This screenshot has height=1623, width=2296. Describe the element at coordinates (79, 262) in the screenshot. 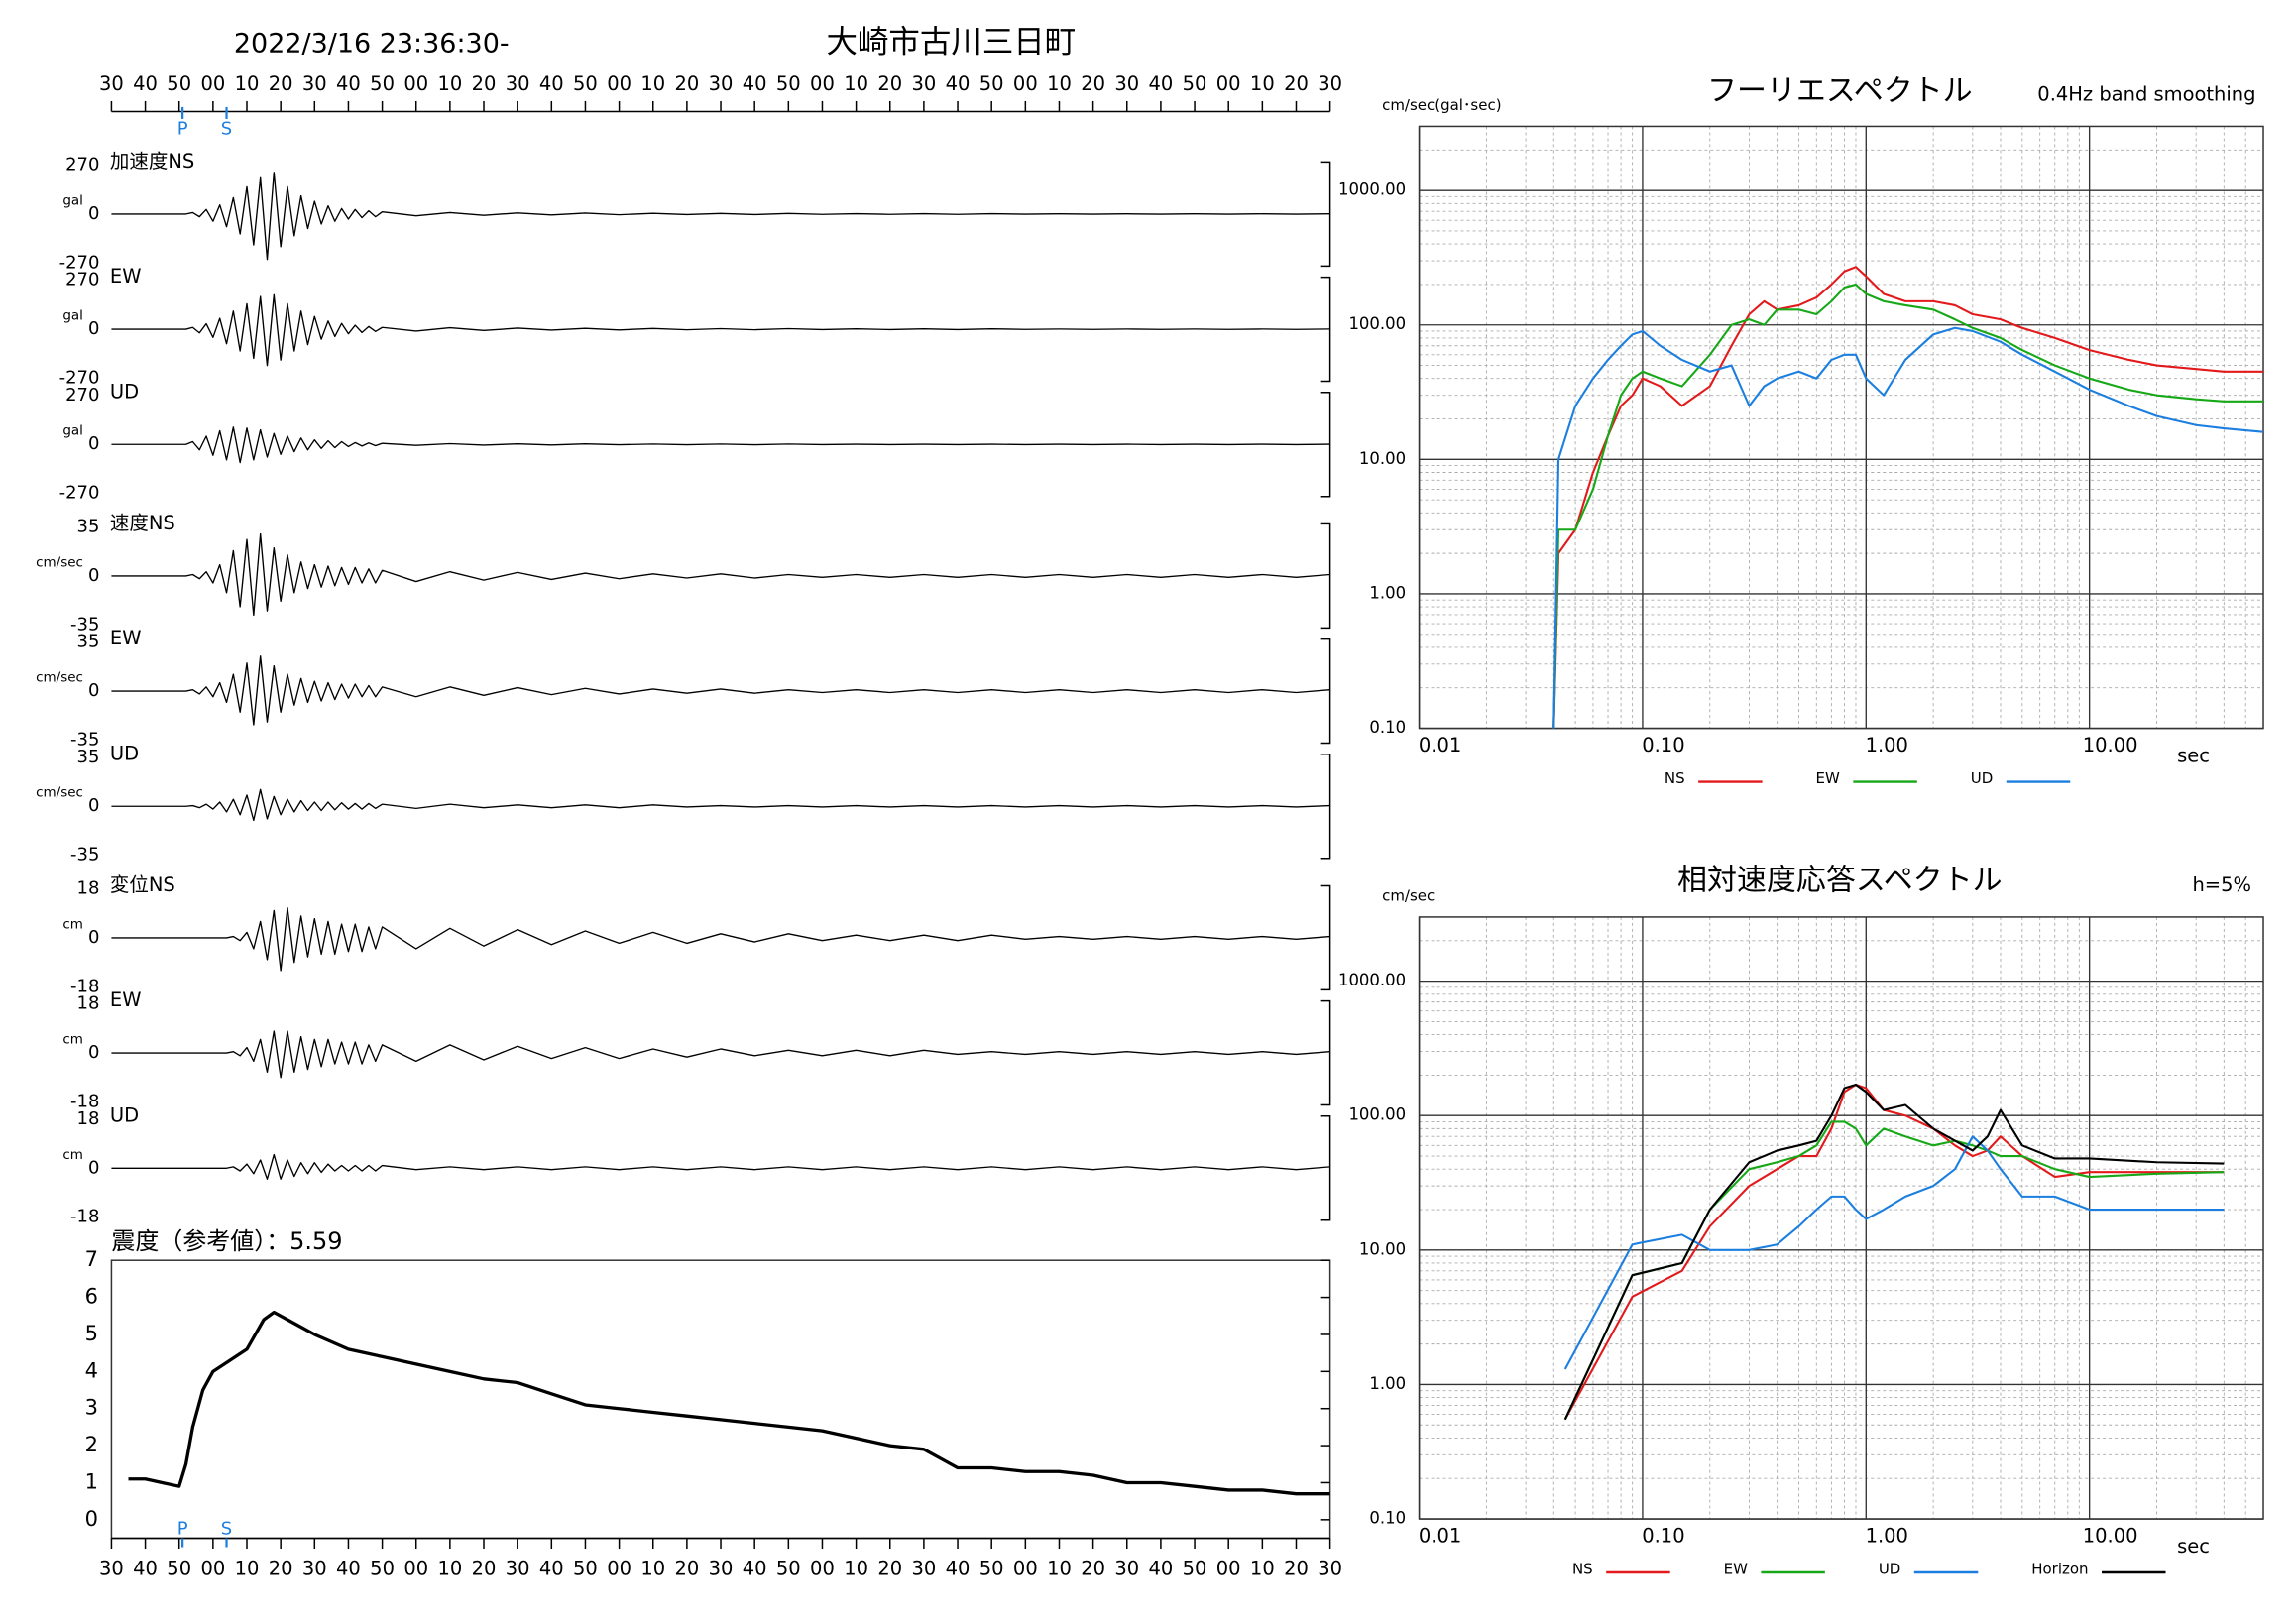

I see `y-tick-label: -270` at that location.